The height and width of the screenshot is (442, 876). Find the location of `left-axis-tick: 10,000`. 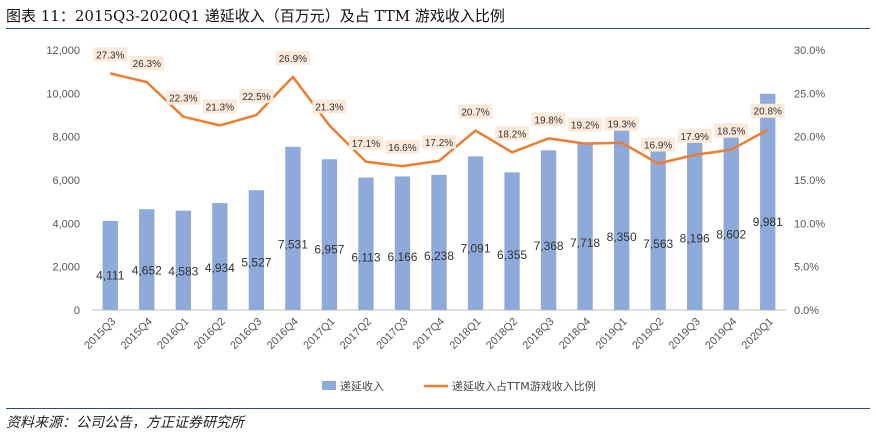

left-axis-tick: 10,000 is located at coordinates (63, 94).